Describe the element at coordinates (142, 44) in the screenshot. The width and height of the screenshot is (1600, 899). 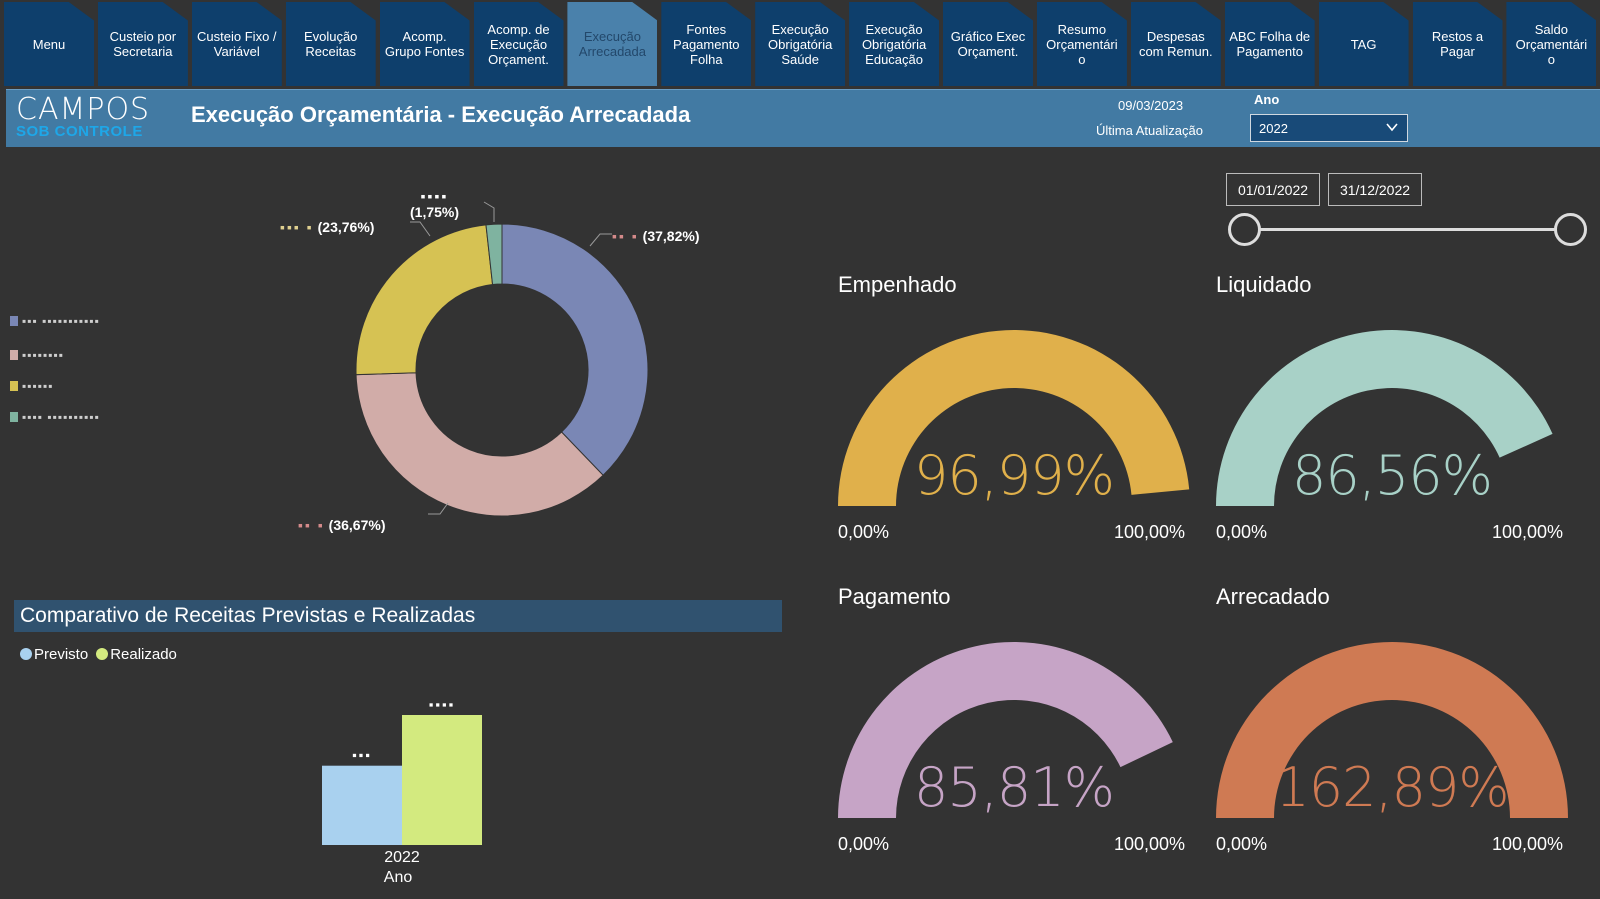
I see `tab-2: Custeio por Secretaria` at that location.